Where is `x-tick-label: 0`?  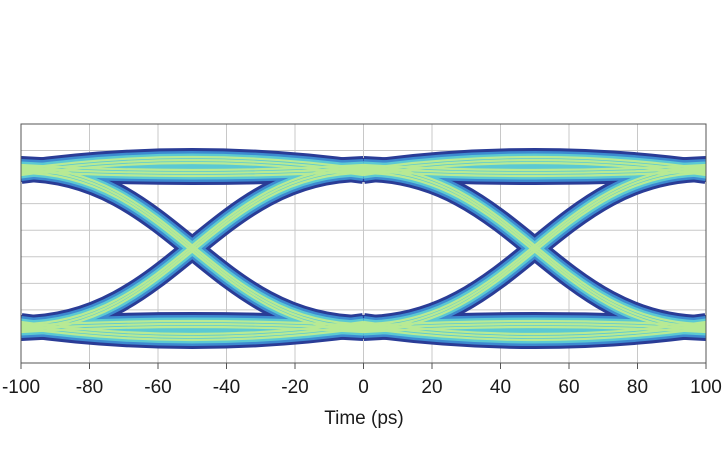 x-tick-label: 0 is located at coordinates (363, 387).